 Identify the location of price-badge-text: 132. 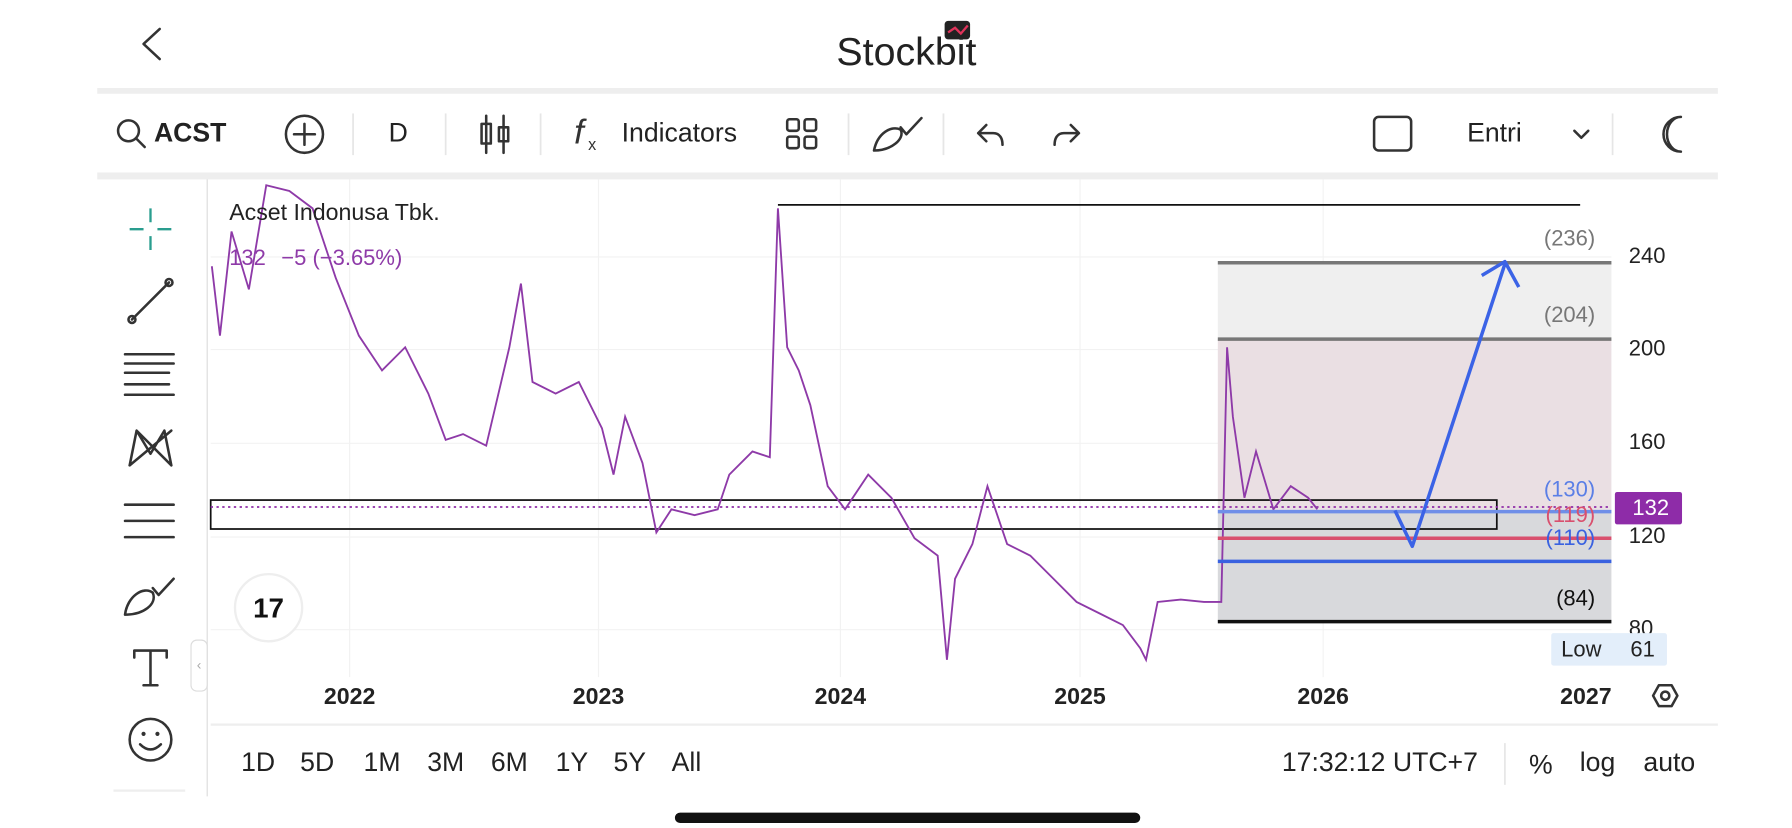
(1650, 507).